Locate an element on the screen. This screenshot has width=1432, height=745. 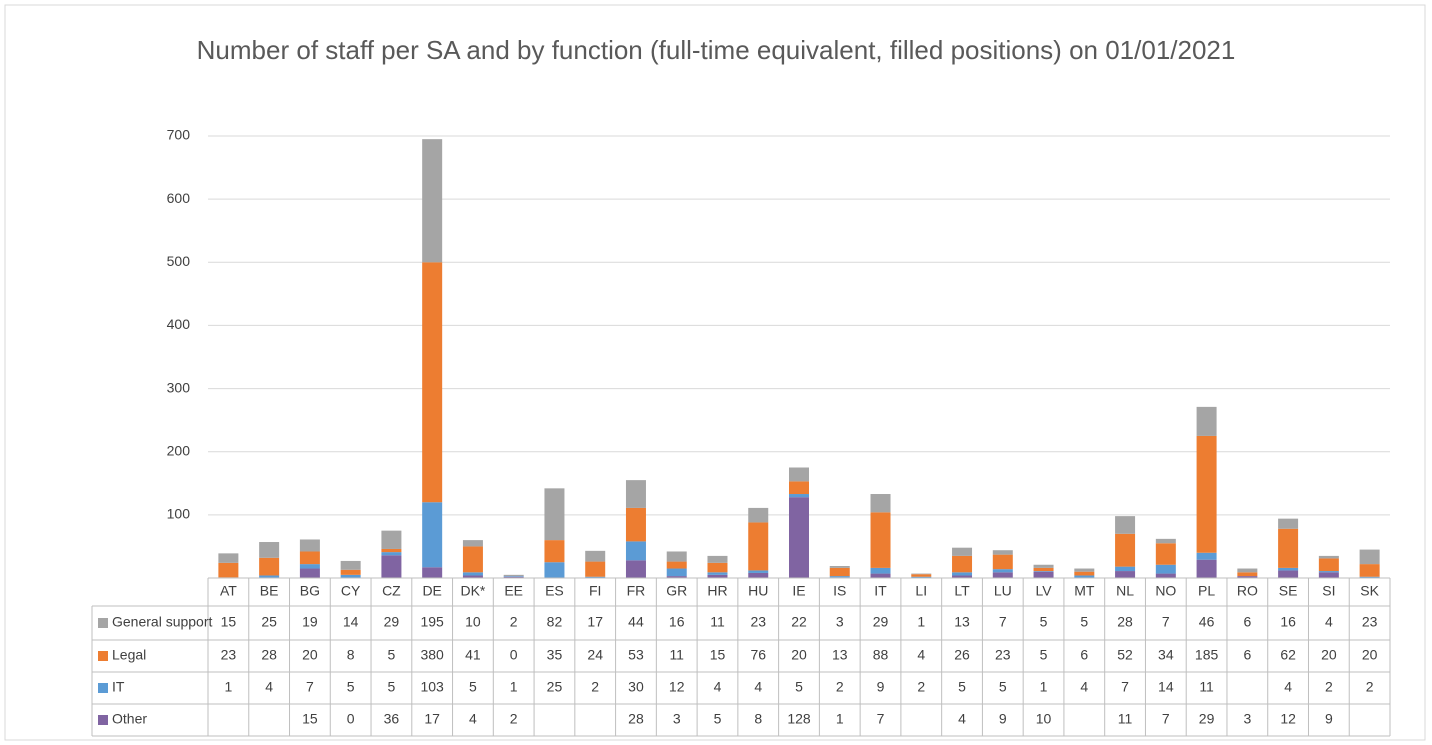
x-tick-label: GR is located at coordinates (676, 591).